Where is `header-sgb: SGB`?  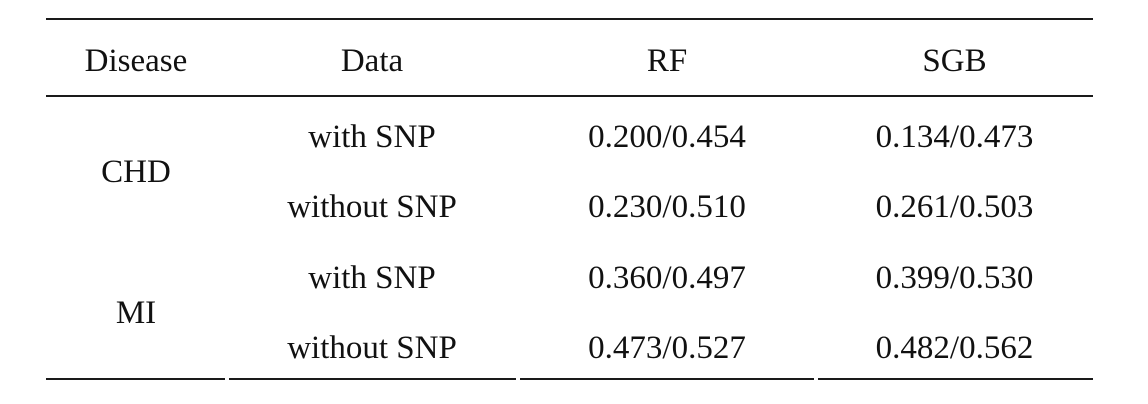 header-sgb: SGB is located at coordinates (954, 61).